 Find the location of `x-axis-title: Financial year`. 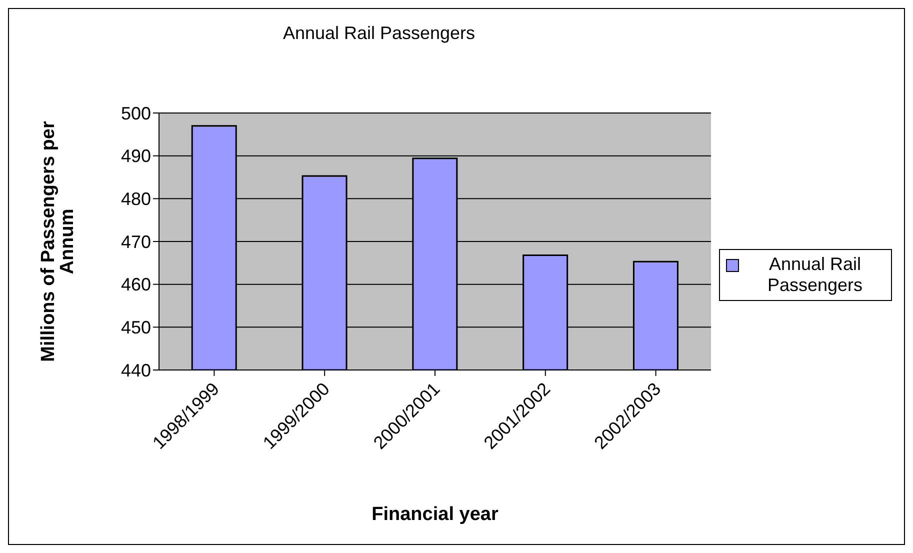

x-axis-title: Financial year is located at coordinates (435, 514).